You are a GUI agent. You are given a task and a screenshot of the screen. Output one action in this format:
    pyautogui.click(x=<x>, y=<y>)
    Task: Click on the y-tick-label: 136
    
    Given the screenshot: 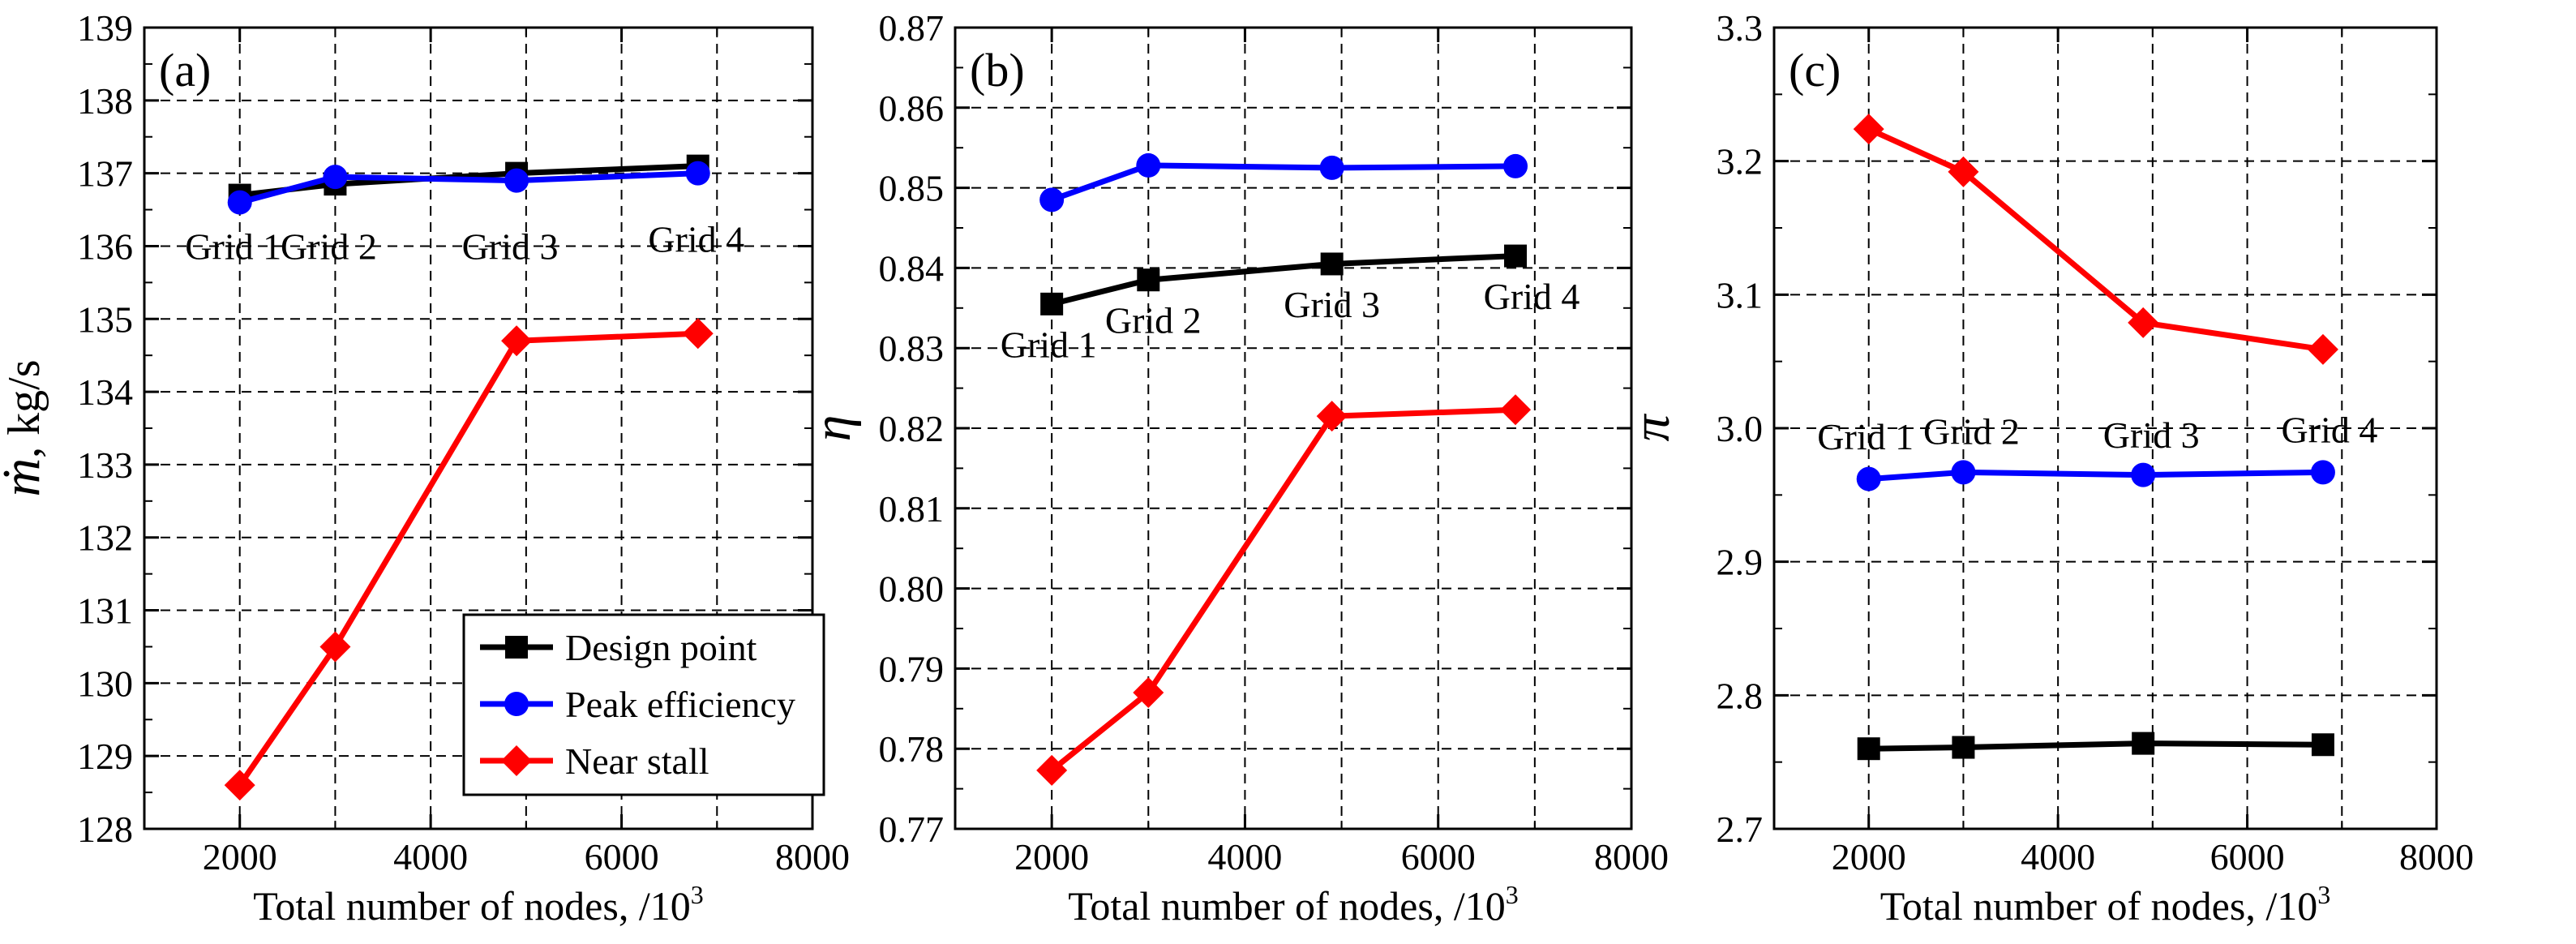 What is the action you would take?
    pyautogui.click(x=105, y=246)
    